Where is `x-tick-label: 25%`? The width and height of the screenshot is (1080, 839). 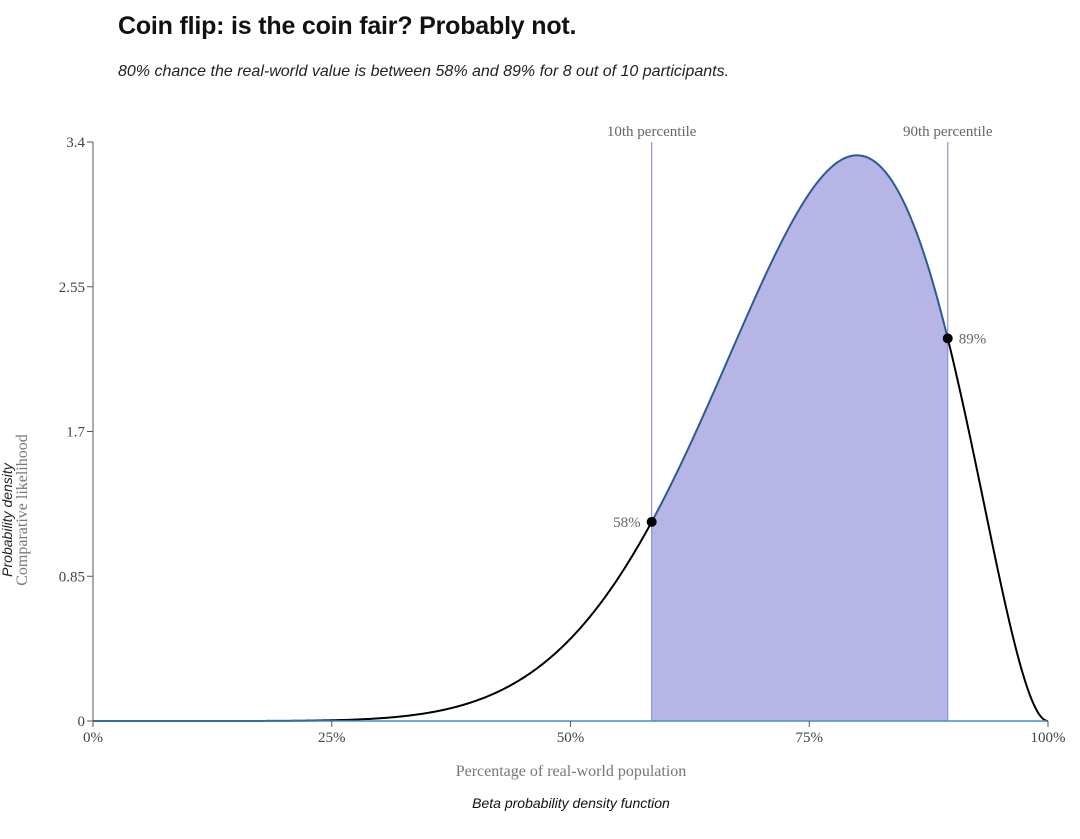 x-tick-label: 25% is located at coordinates (332, 738).